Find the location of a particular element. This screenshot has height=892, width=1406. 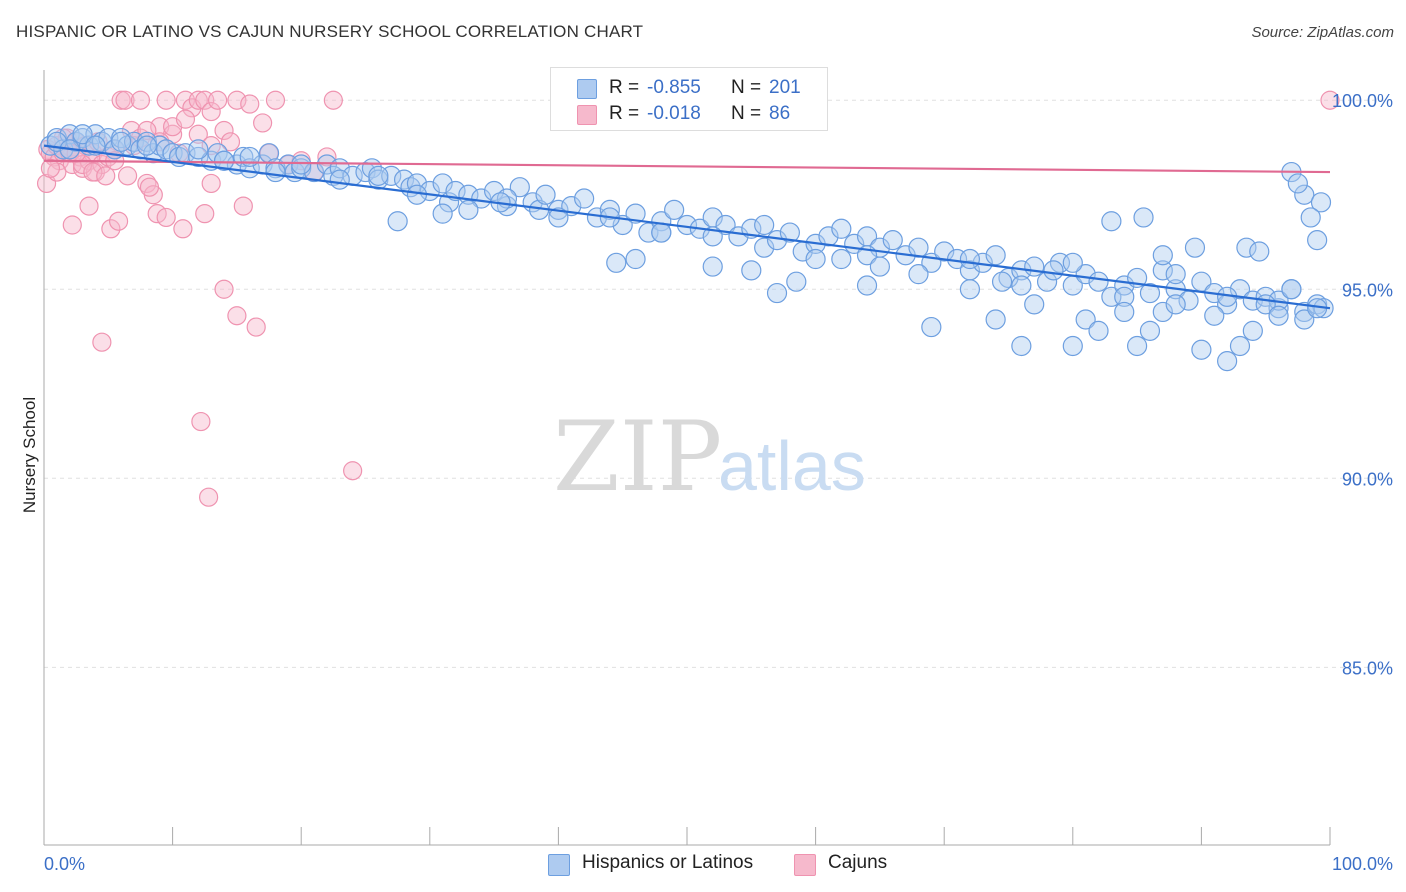

legend-r-value: -0.018 is located at coordinates (674, 113).